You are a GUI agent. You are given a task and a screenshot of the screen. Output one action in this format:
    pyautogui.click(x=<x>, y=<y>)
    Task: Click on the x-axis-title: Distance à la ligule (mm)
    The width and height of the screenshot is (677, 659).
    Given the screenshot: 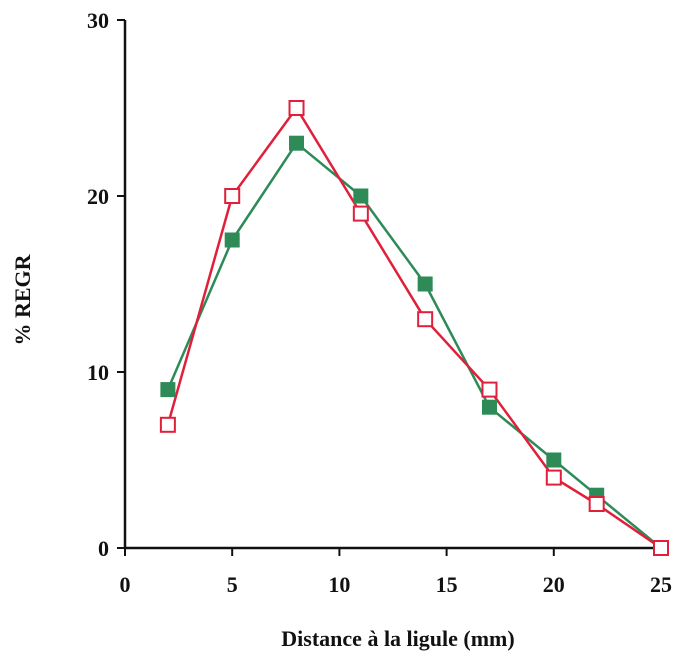 What is the action you would take?
    pyautogui.click(x=397, y=638)
    